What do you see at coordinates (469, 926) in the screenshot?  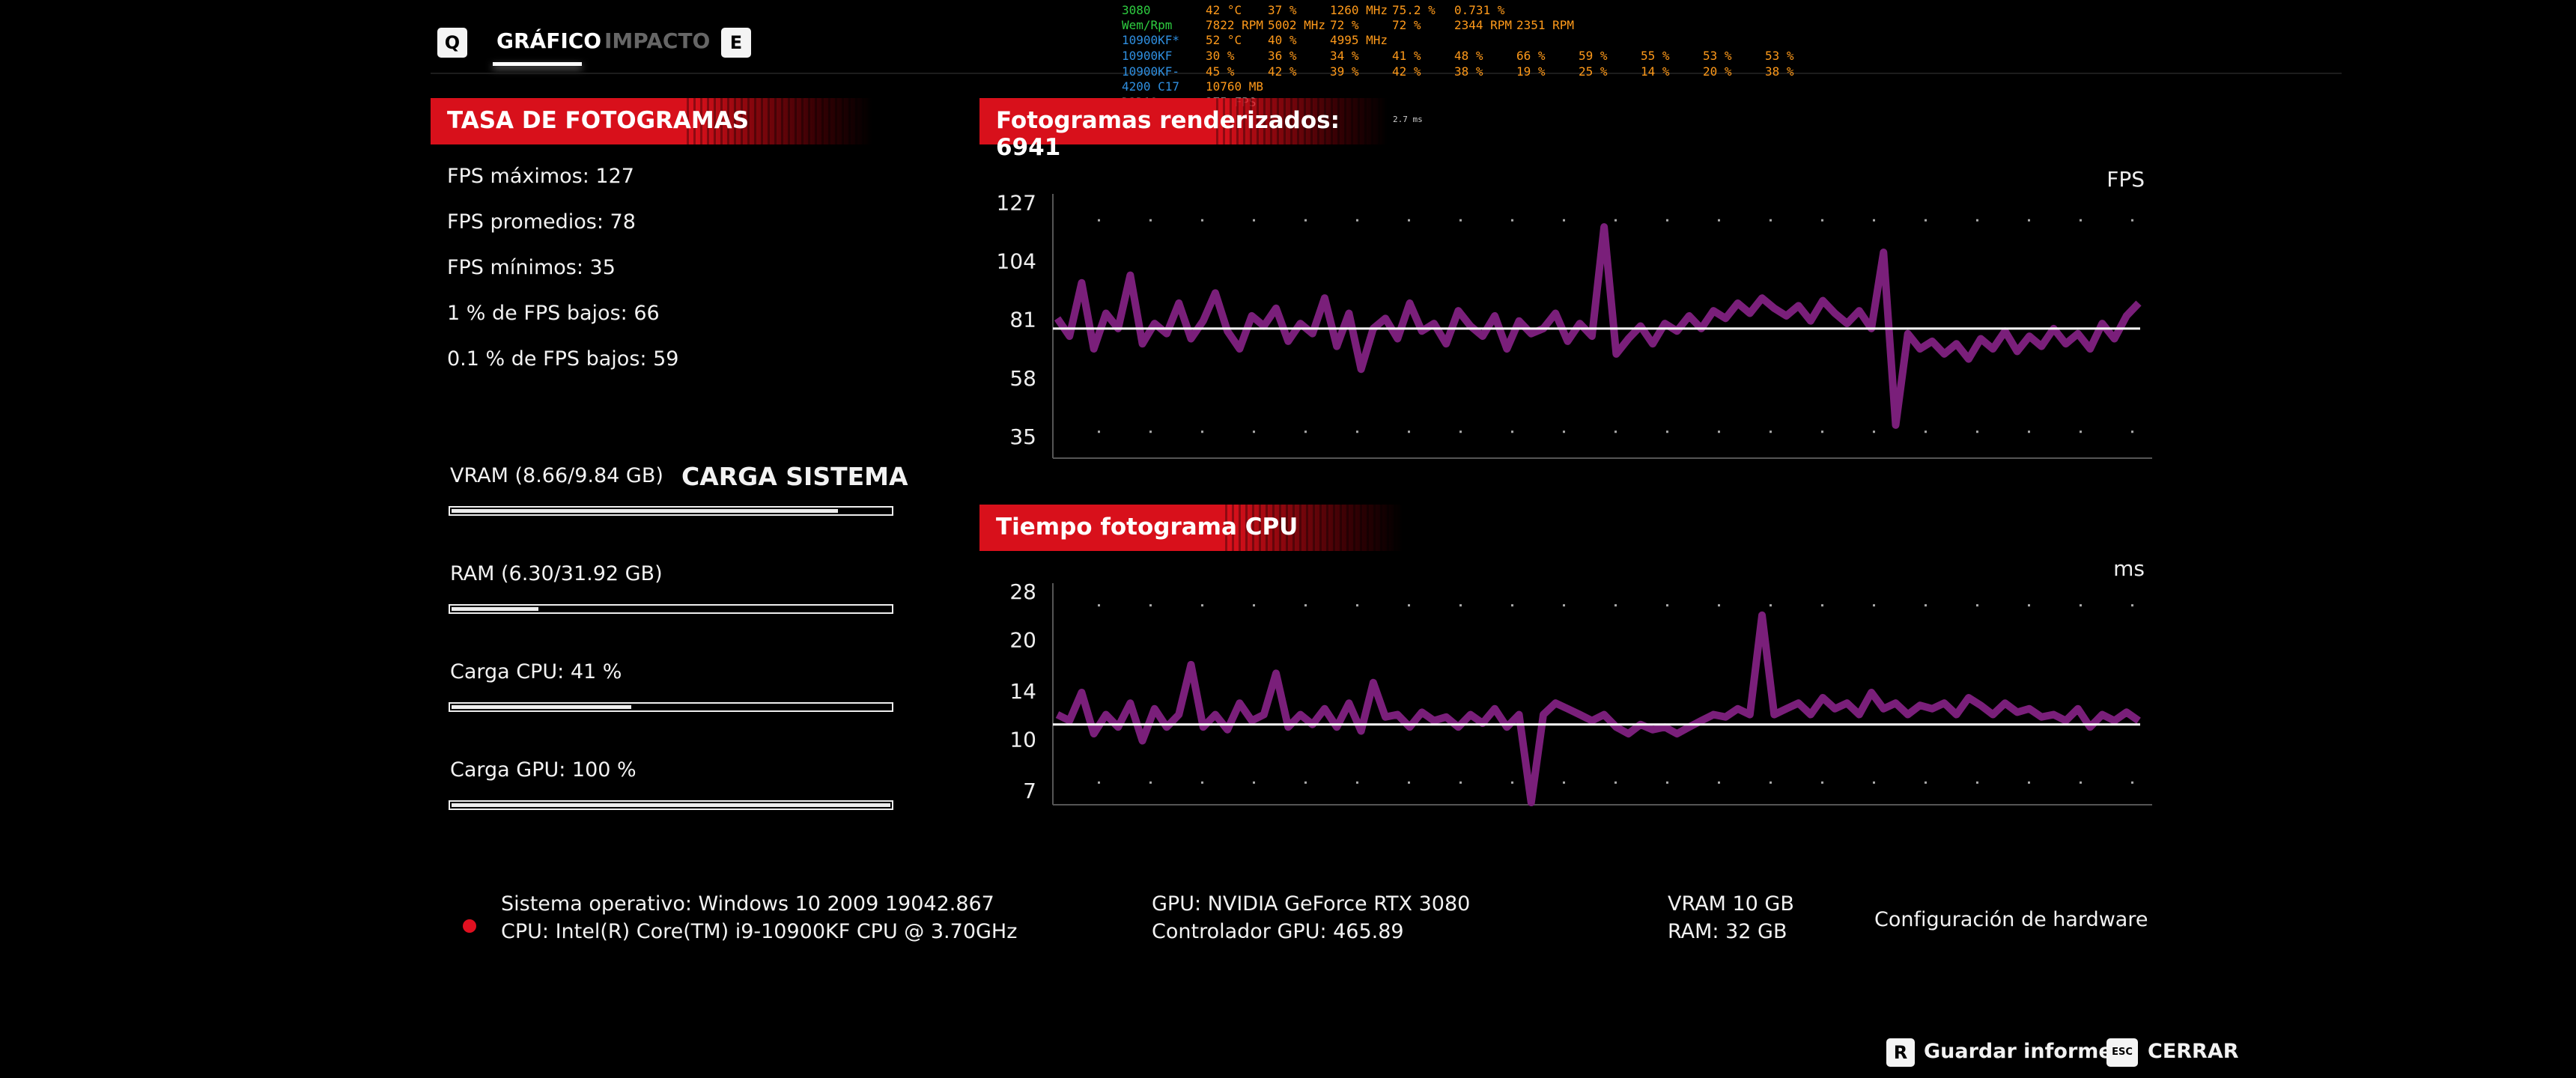 I see `status-dot` at bounding box center [469, 926].